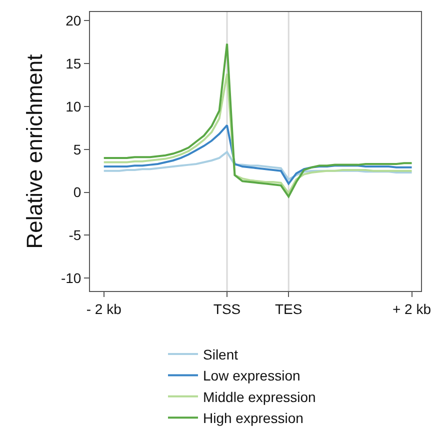 This screenshot has height=446, width=443. Describe the element at coordinates (253, 418) in the screenshot. I see `legend-label: High expression` at that location.